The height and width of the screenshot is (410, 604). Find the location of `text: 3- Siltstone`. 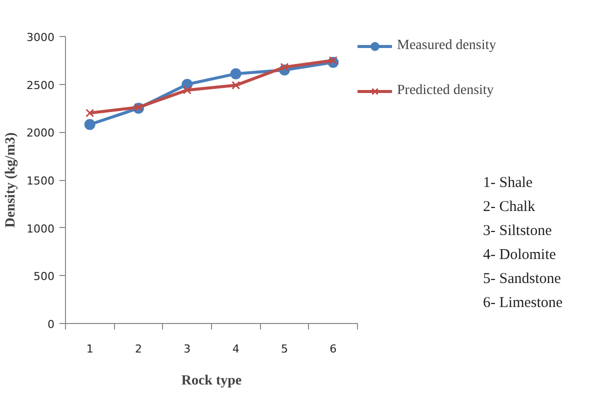

text: 3- Siltstone is located at coordinates (518, 231).